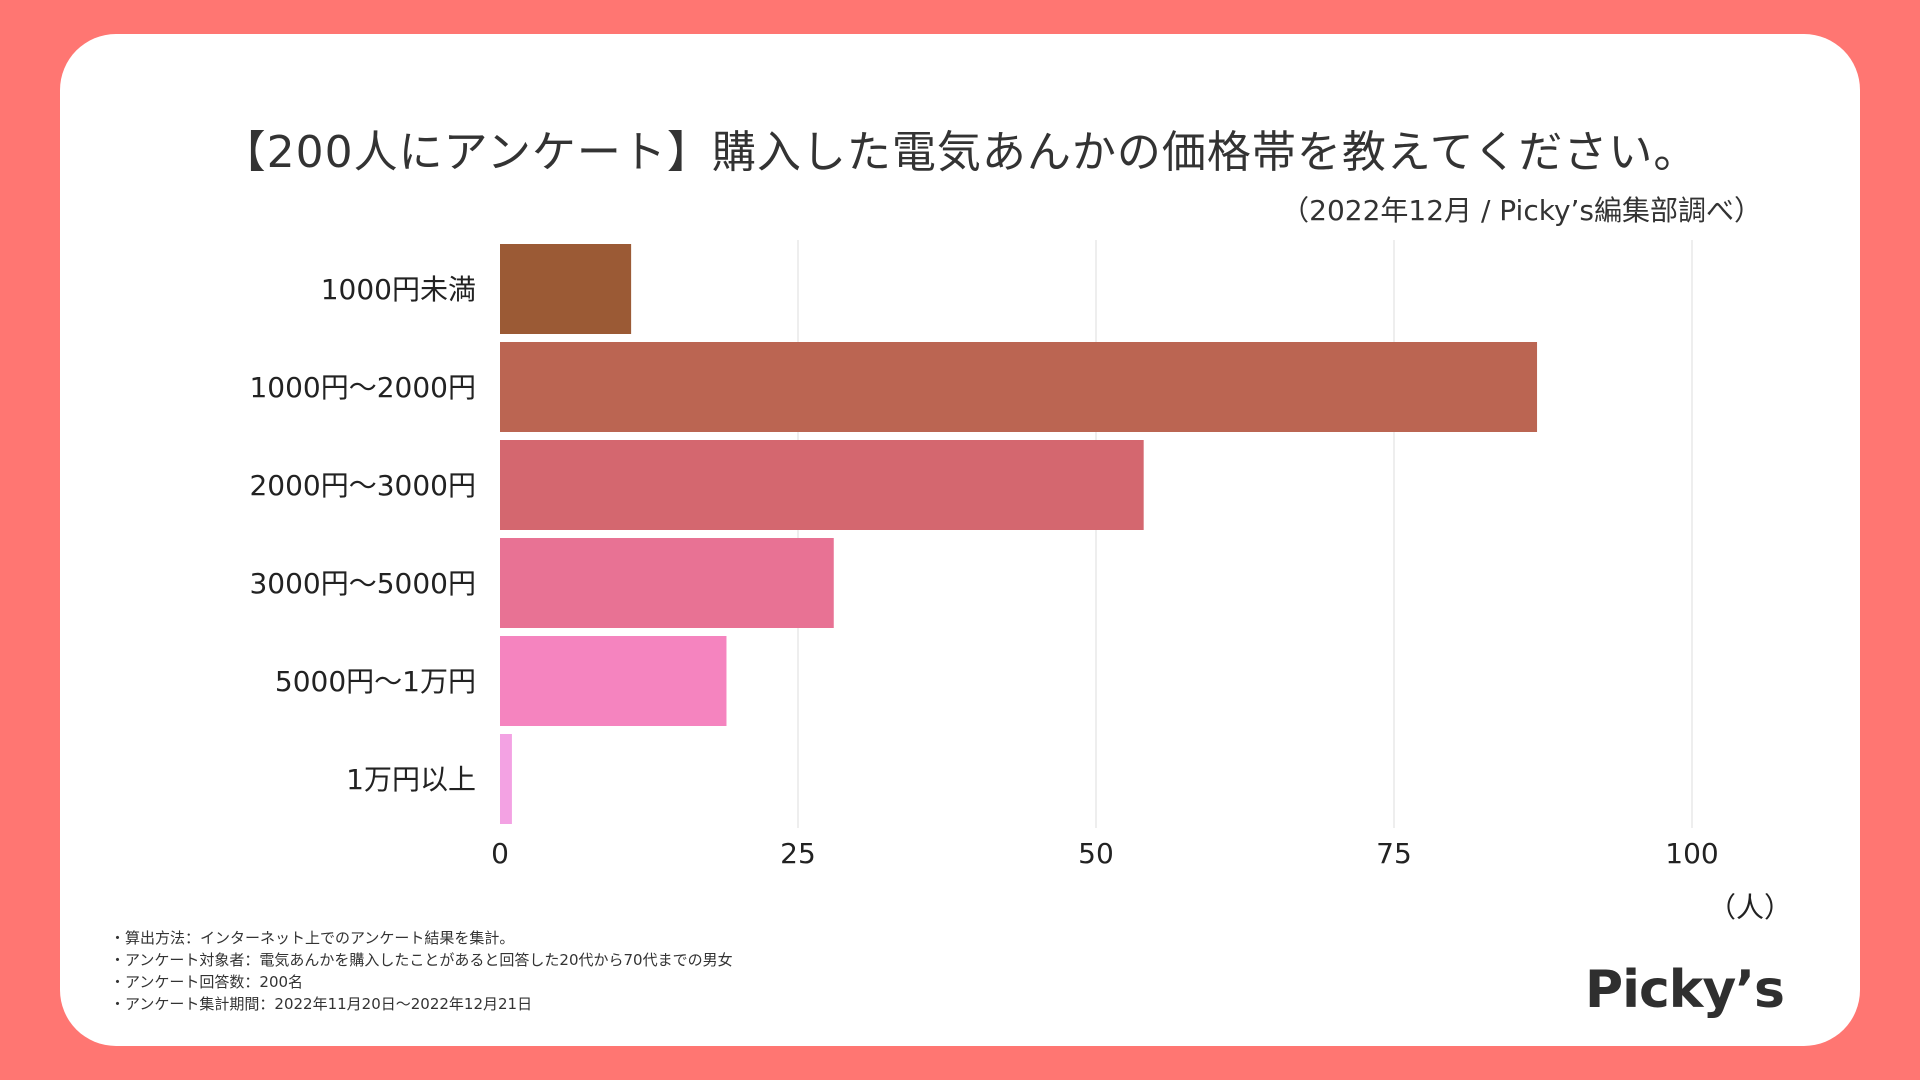 The width and height of the screenshot is (1920, 1080). Describe the element at coordinates (1685, 990) in the screenshot. I see `pickys-logo: Picky’s` at that location.